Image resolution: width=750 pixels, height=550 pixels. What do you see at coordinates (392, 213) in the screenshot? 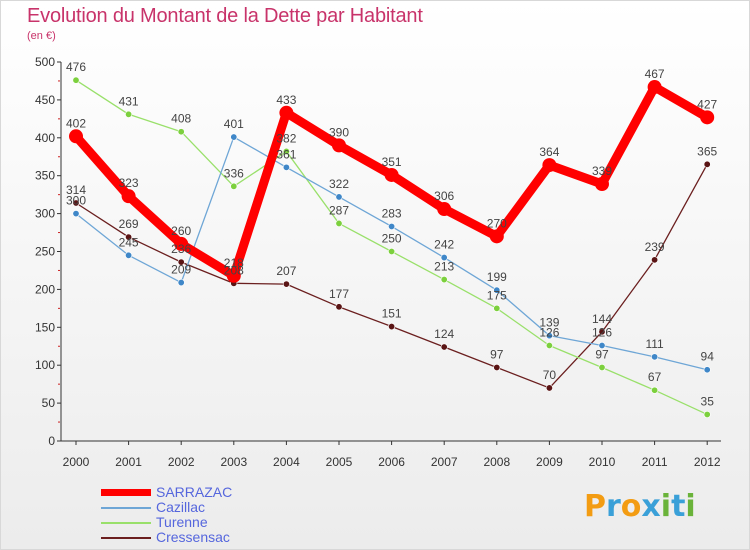
I see `data-label-cazillac: 283` at bounding box center [392, 213].